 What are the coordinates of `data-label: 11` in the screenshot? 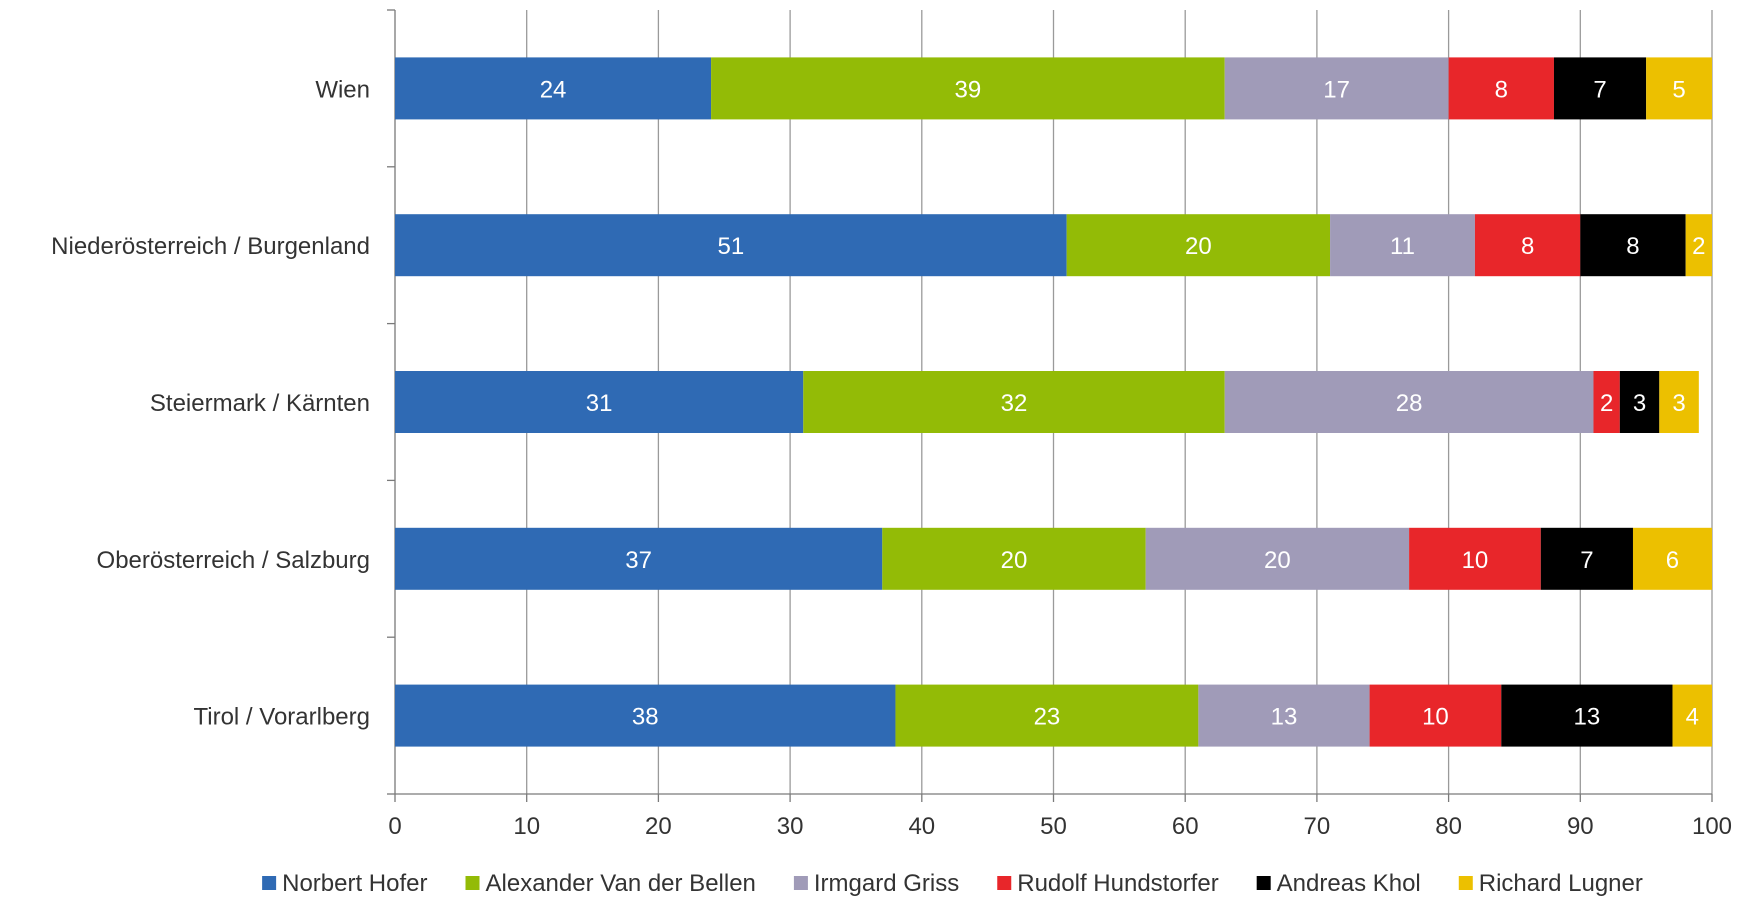 It's located at (1402, 246).